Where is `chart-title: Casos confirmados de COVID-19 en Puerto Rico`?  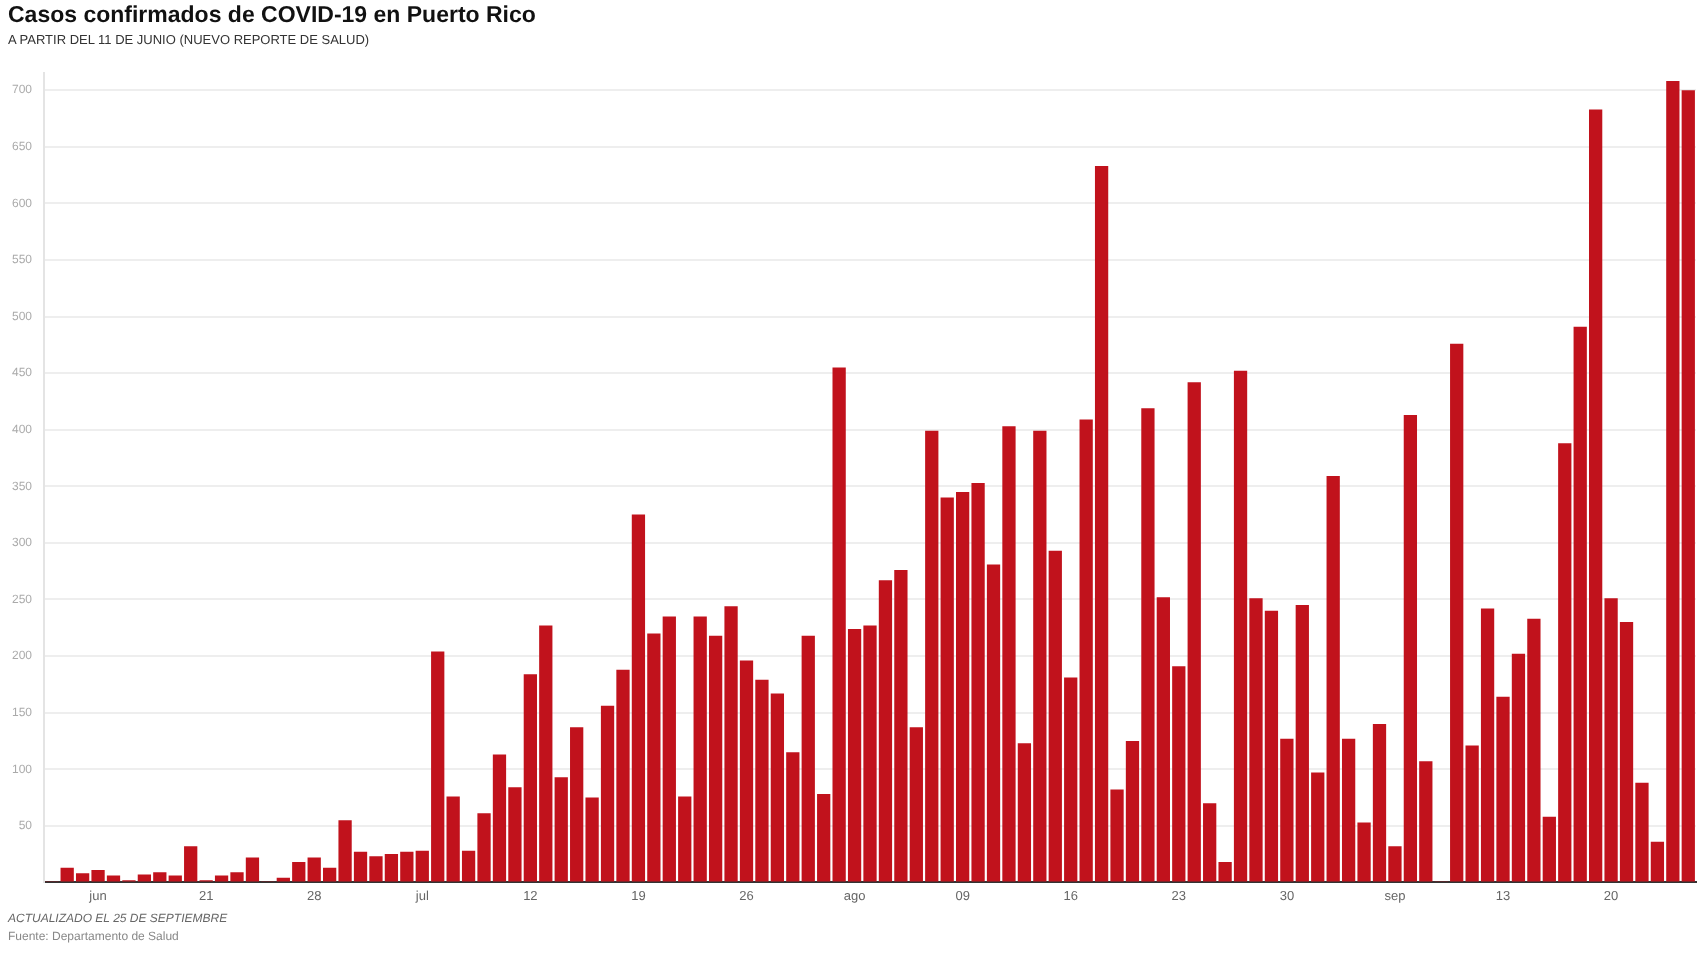
chart-title: Casos confirmados de COVID-19 en Puerto Rico is located at coordinates (272, 16).